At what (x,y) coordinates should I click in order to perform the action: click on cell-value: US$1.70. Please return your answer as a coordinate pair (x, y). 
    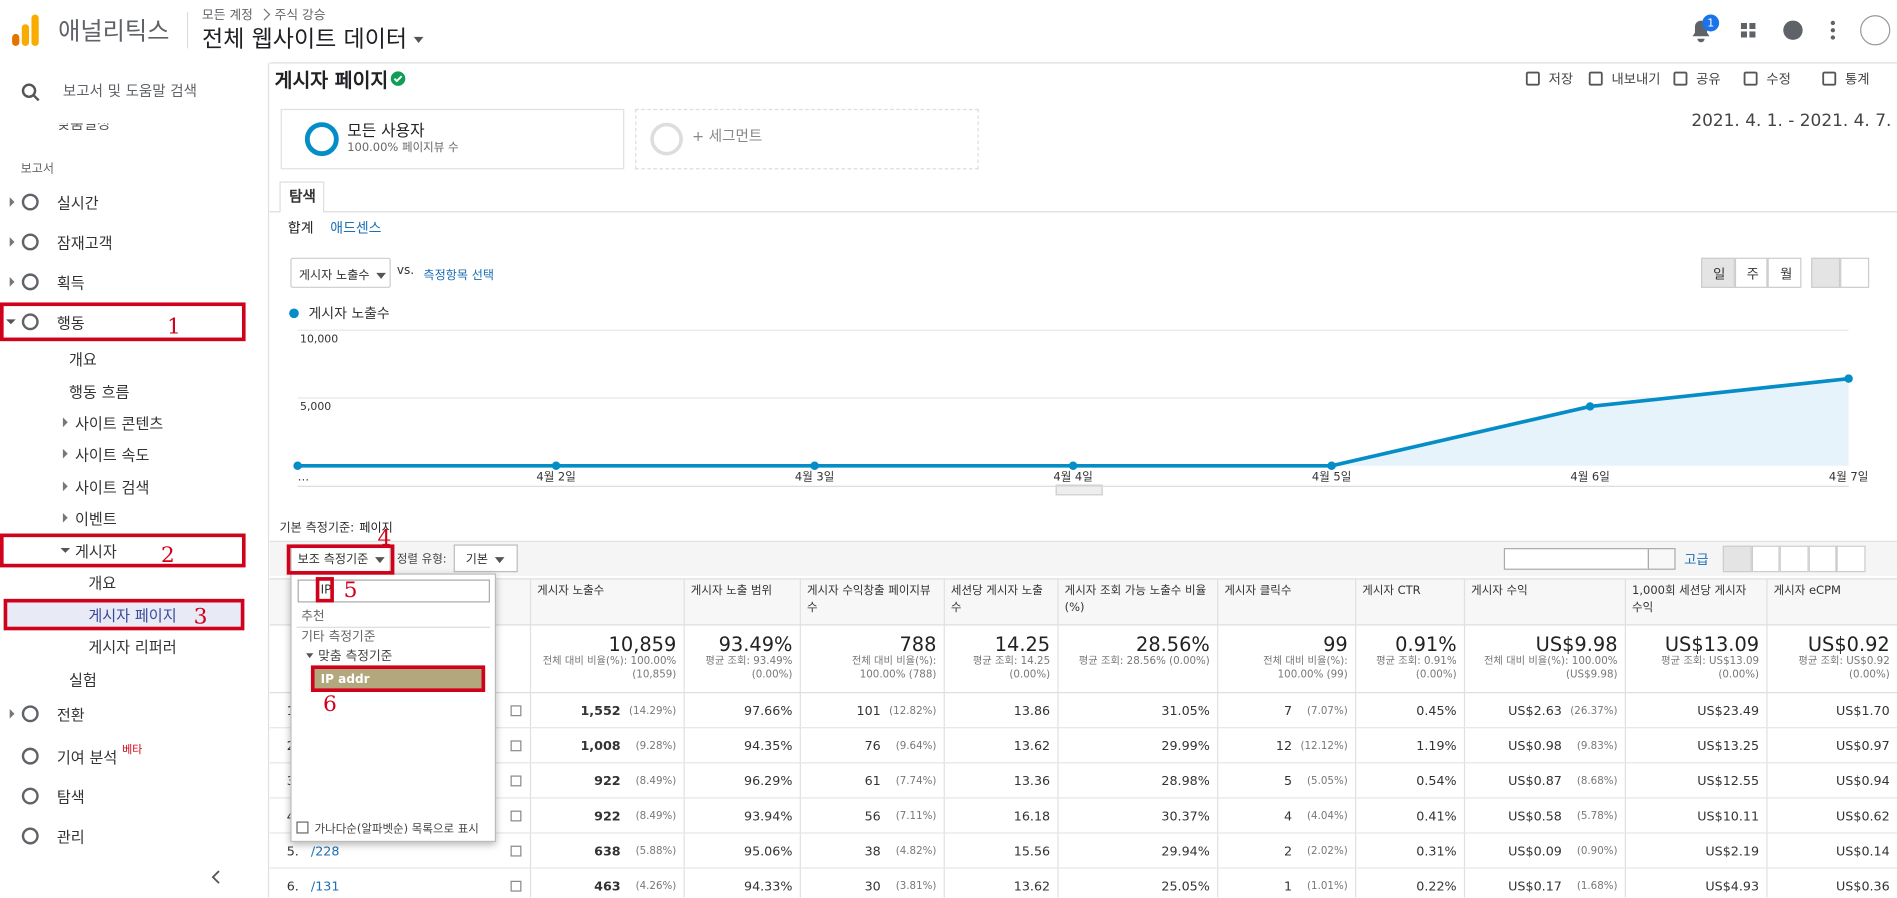
    Looking at the image, I should click on (1862, 711).